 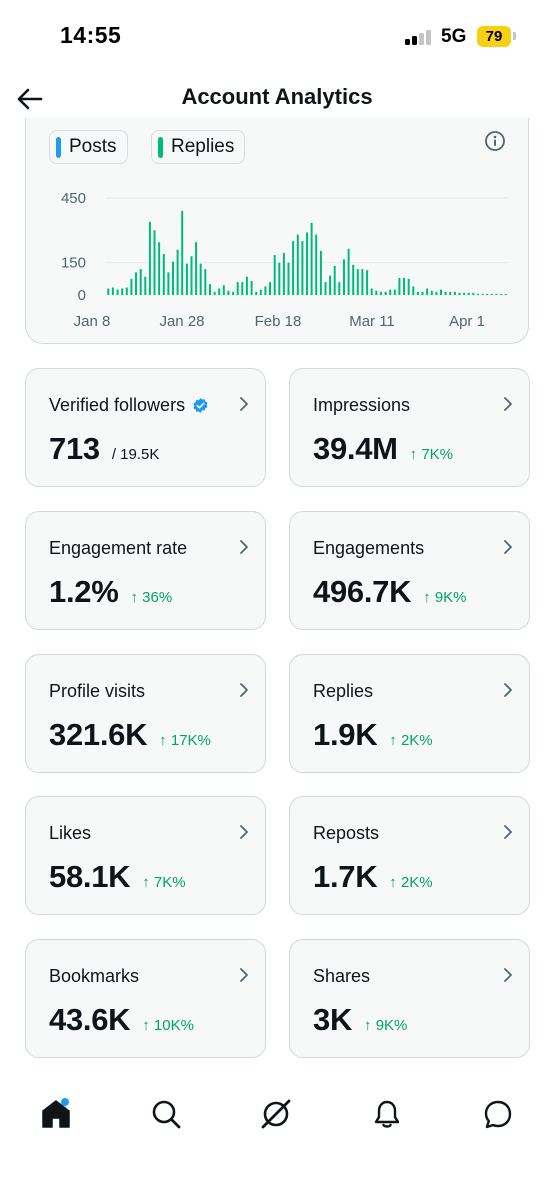 What do you see at coordinates (117, 877) in the screenshot?
I see `stat-value-row: 58.1K ↑ 7K%` at bounding box center [117, 877].